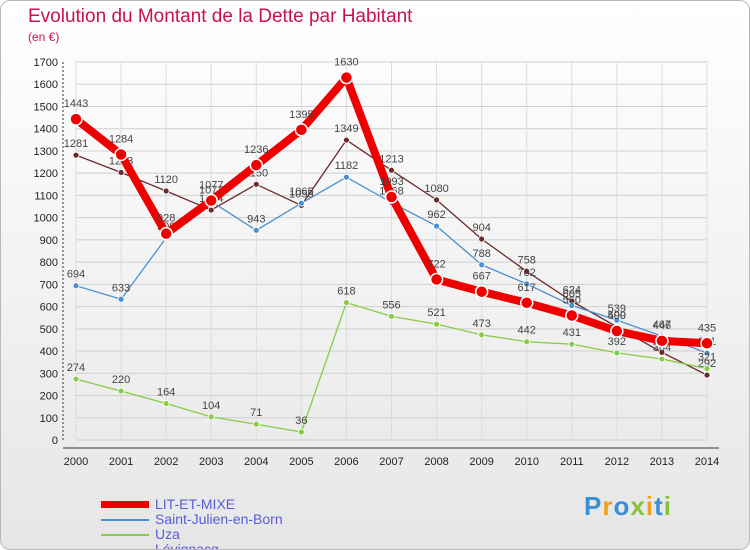 Image resolution: width=750 pixels, height=550 pixels. I want to click on x-tick-label: 2012, so click(617, 462).